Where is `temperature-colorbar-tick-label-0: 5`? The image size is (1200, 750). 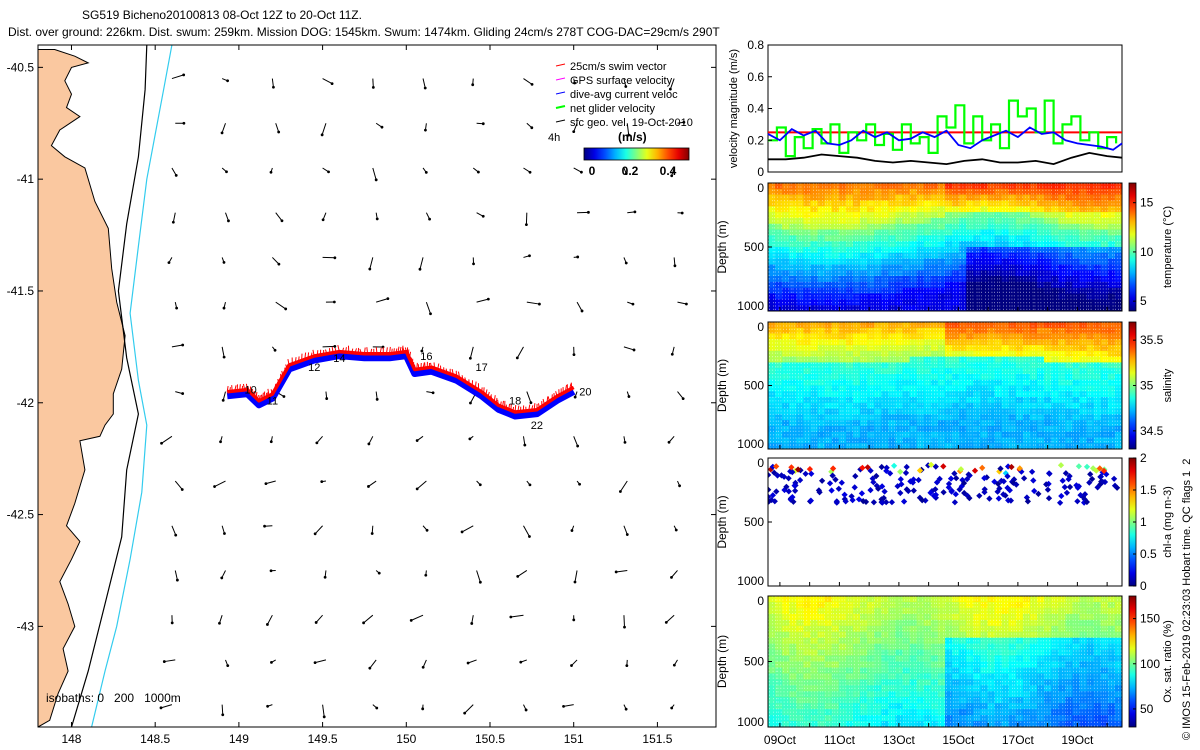
temperature-colorbar-tick-label-0: 5 is located at coordinates (1143, 301).